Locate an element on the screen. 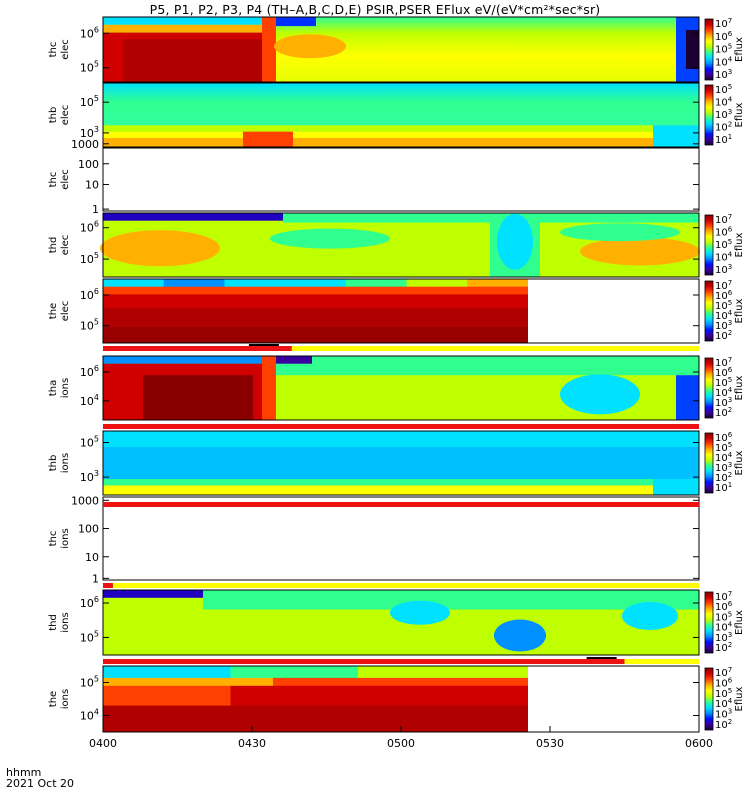  flag-bar-tha-ions is located at coordinates (401, 426).